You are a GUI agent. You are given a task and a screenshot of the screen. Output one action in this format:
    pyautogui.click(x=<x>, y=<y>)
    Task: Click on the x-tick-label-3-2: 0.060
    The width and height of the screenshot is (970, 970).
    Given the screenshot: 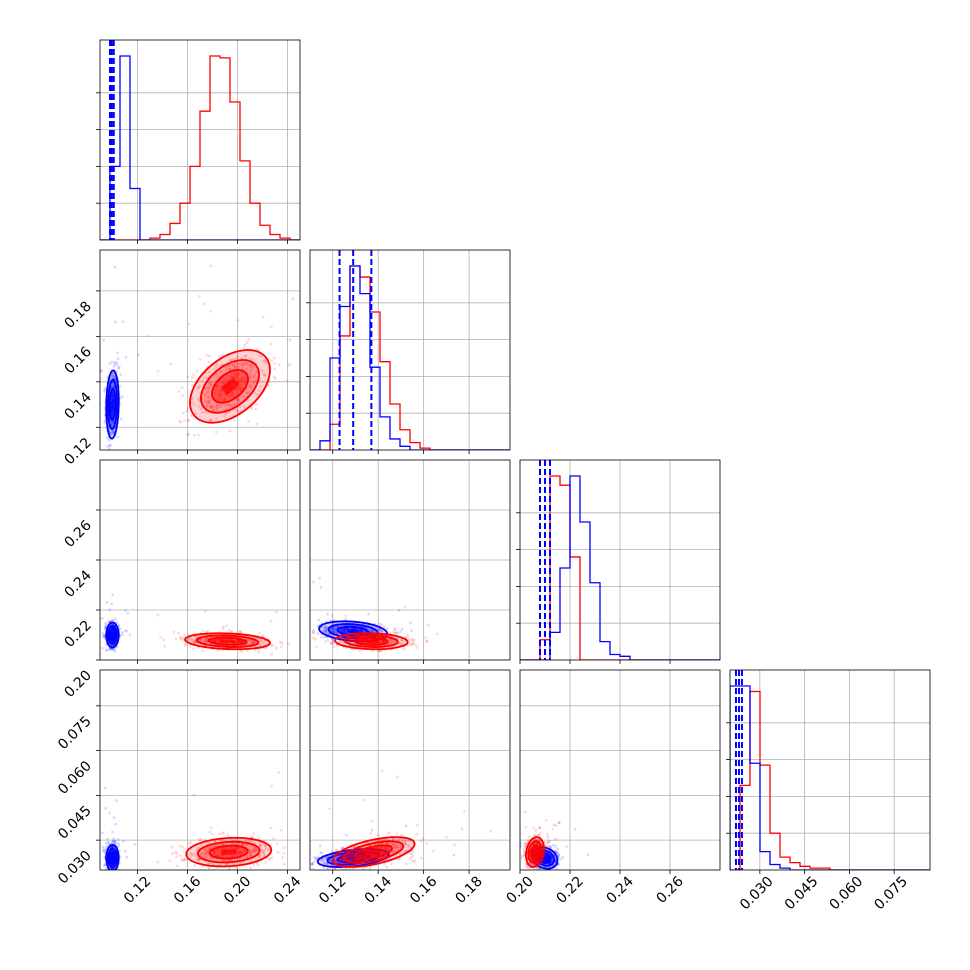 What is the action you would take?
    pyautogui.click(x=847, y=894)
    